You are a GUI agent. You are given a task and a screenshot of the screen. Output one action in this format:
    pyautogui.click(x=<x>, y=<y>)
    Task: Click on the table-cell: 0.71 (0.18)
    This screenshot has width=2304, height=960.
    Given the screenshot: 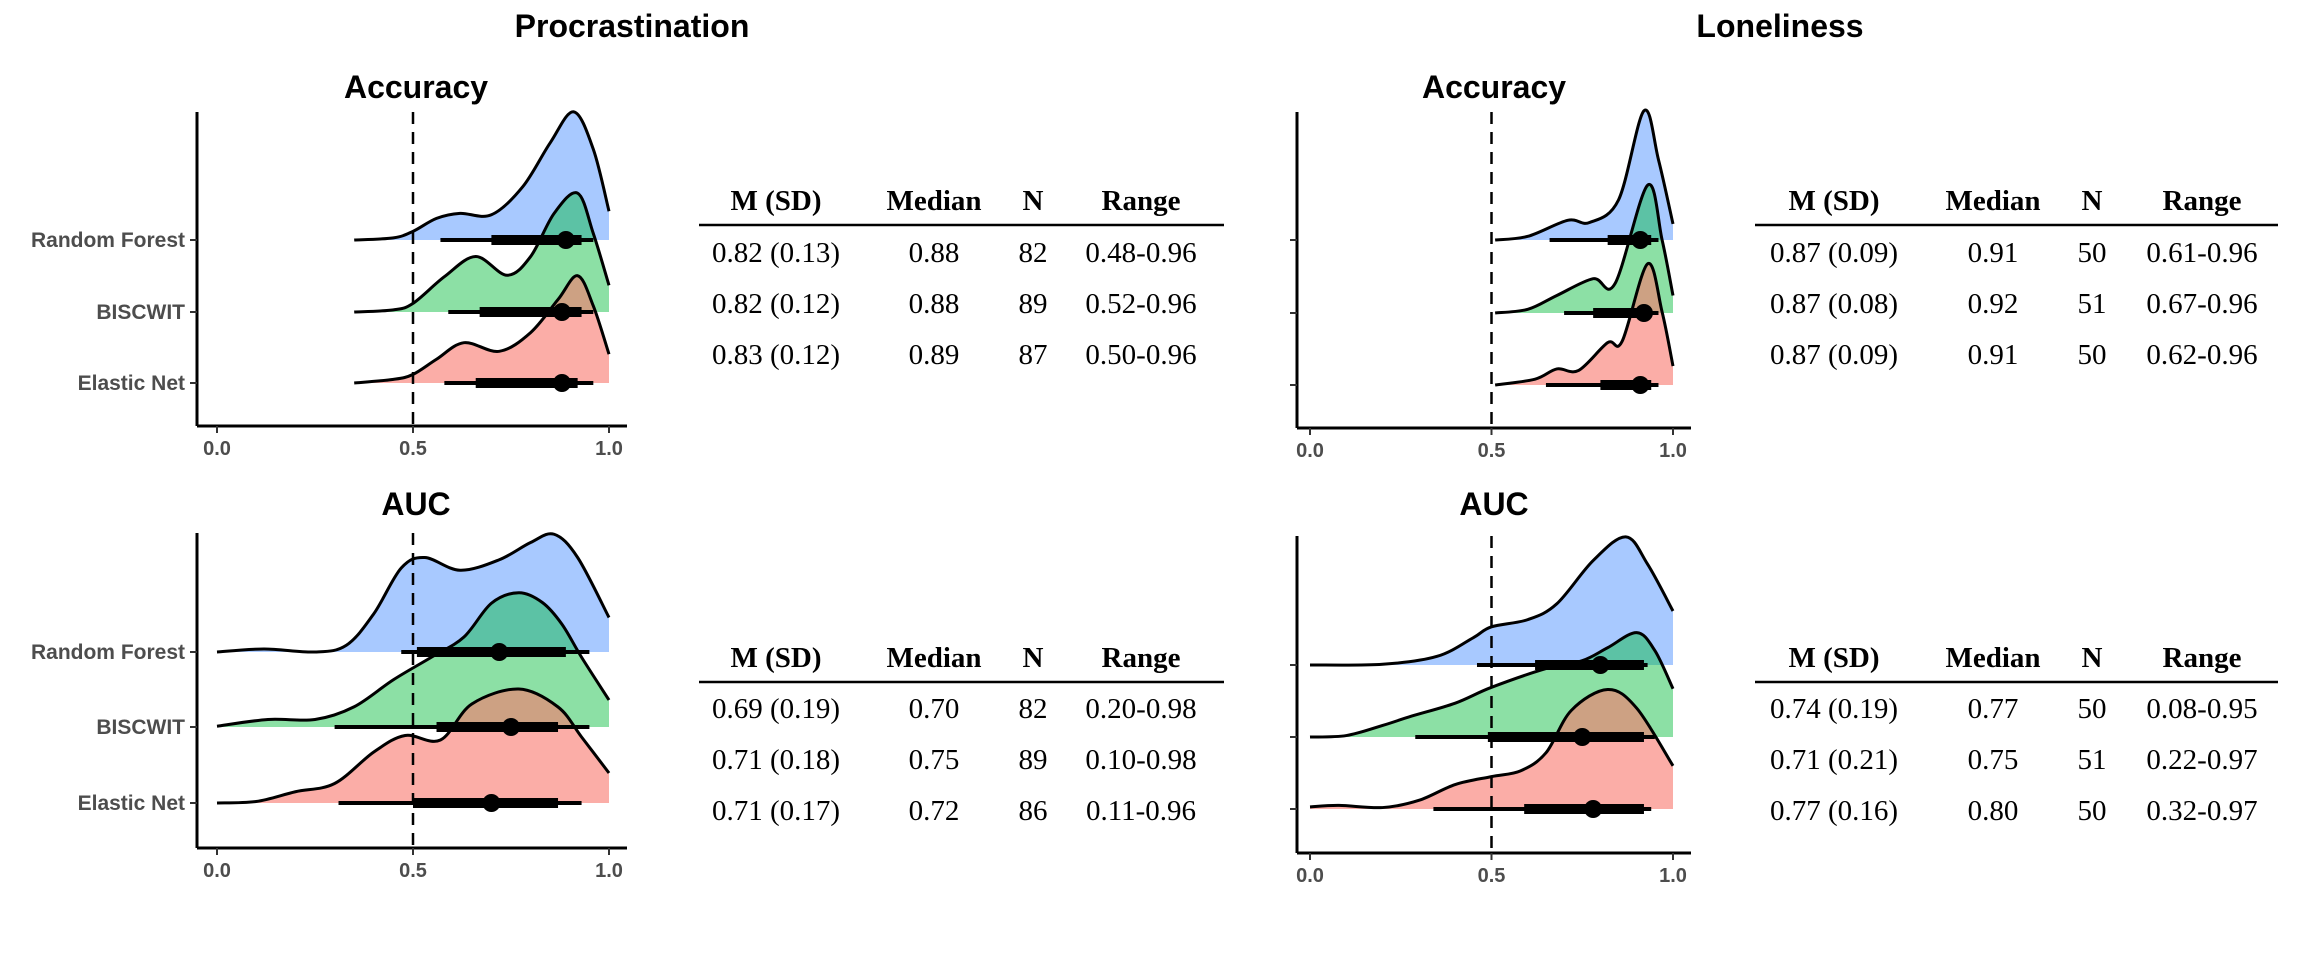 What is the action you would take?
    pyautogui.click(x=776, y=760)
    